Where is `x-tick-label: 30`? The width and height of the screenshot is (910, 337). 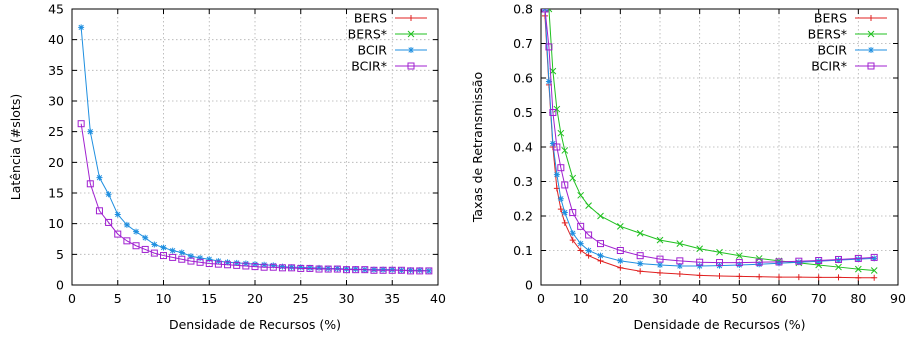 x-tick-label: 30 is located at coordinates (347, 298).